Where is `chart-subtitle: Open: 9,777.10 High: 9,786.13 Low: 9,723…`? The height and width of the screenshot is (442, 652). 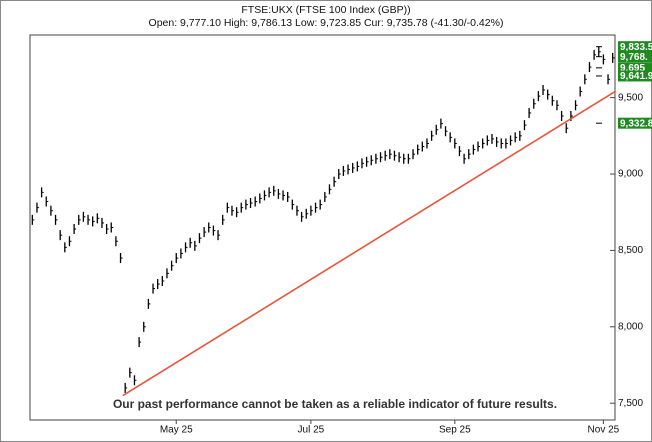 chart-subtitle: Open: 9,777.10 High: 9,786.13 Low: 9,723… is located at coordinates (326, 23).